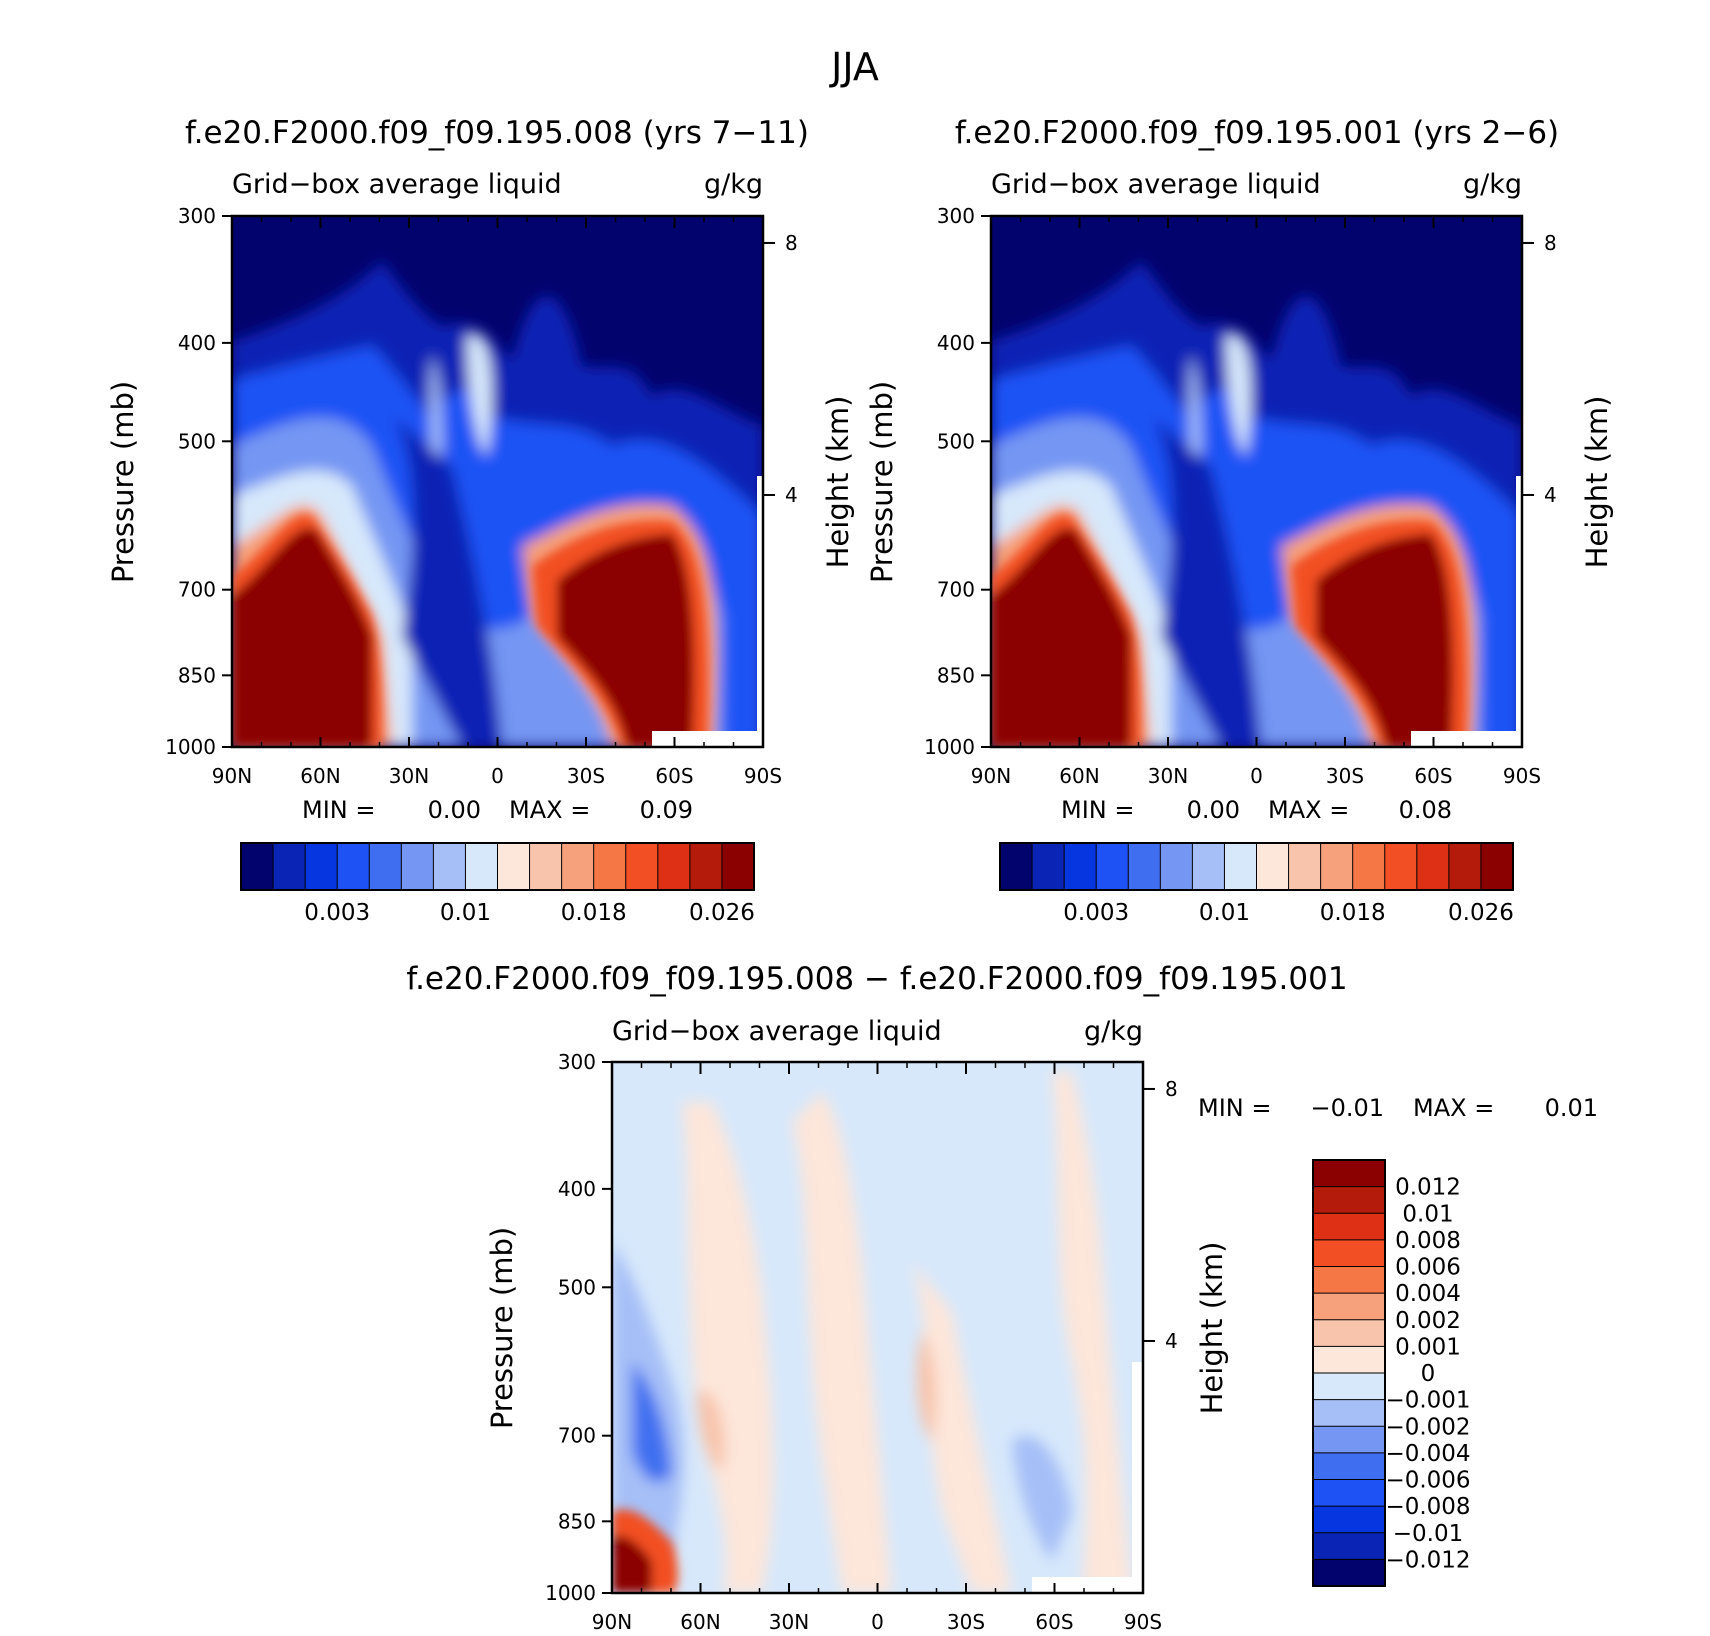  I want to click on min-value: −0.01, so click(1347, 1108).